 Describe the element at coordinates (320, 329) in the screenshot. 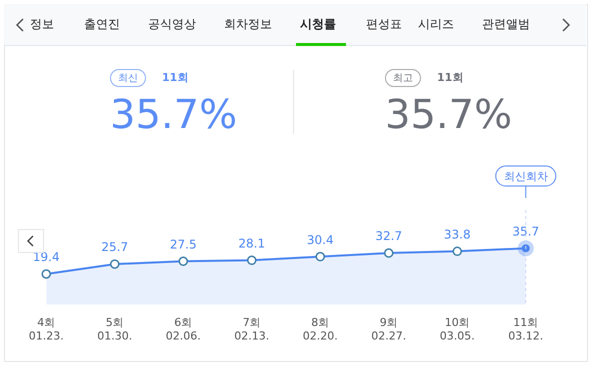

I see `x-tick-label: 8회 02.20.` at that location.